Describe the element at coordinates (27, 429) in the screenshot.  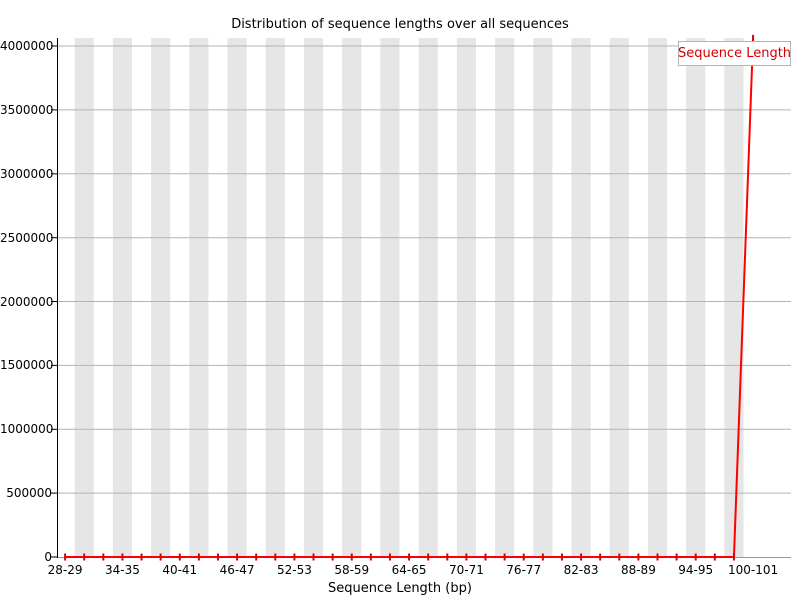
I see `y-axis-tick-label: 1000000` at that location.